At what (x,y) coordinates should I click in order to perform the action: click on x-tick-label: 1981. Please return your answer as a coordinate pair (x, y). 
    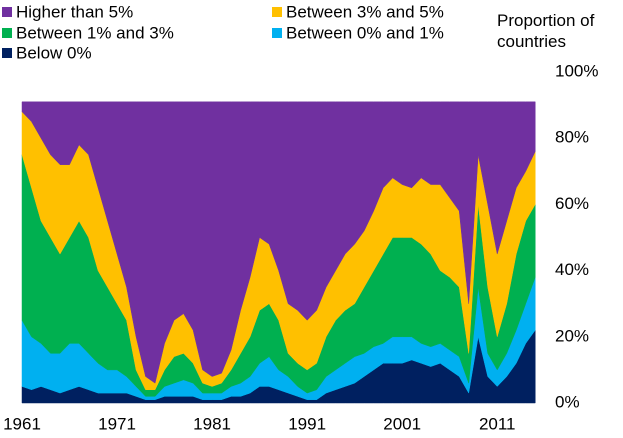
    Looking at the image, I should click on (212, 423).